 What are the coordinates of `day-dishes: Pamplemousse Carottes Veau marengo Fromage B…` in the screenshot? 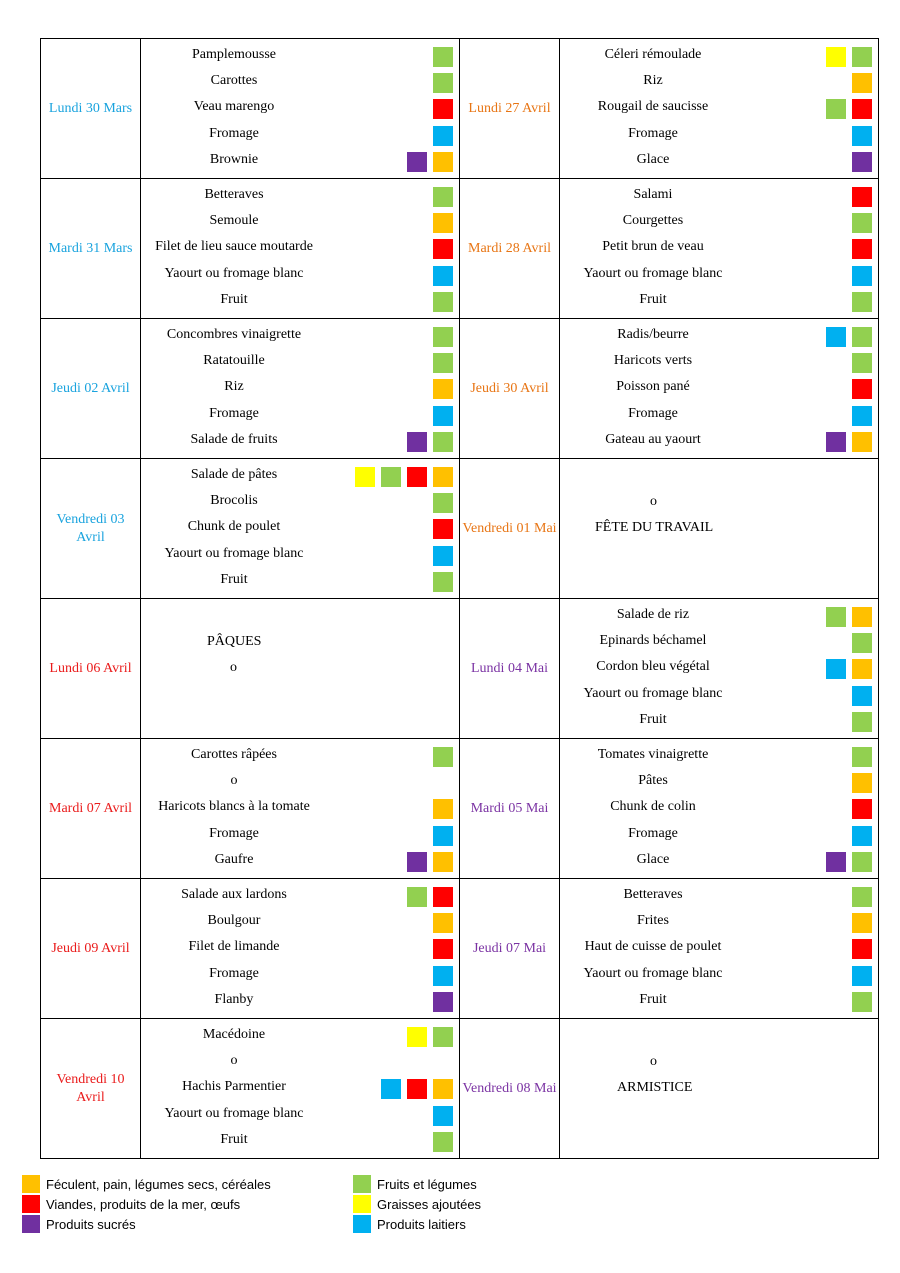 It's located at (300, 108).